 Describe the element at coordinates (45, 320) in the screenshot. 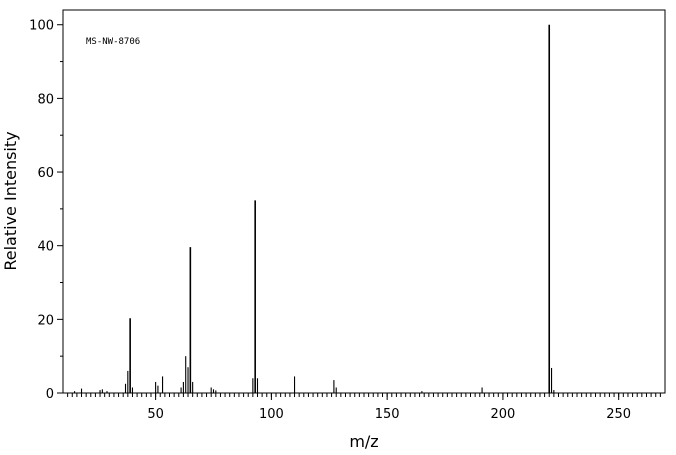

I see `y-tick-label: 20` at that location.